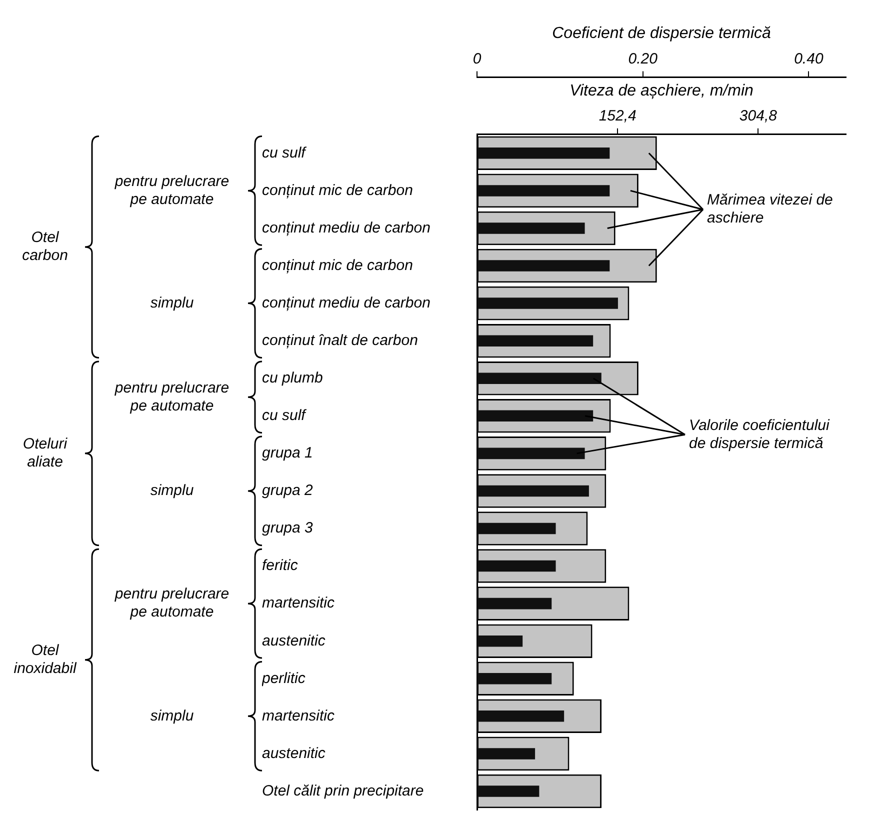 The width and height of the screenshot is (891, 822). I want to click on x2-axis-title: Coeficient de dispersie termică, so click(661, 33).